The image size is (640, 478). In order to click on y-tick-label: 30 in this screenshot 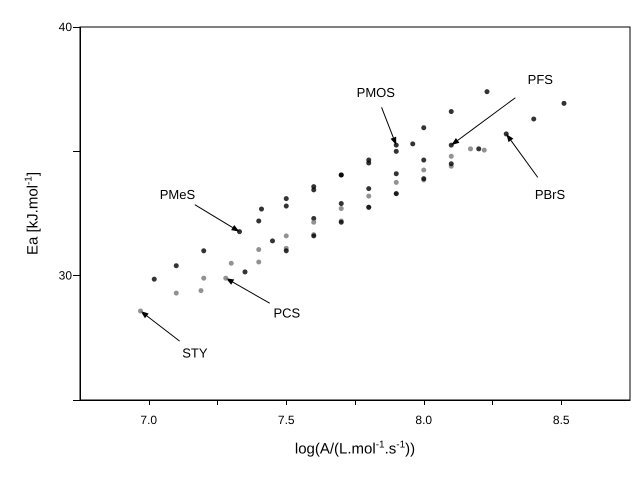, I will do `click(65, 275)`.